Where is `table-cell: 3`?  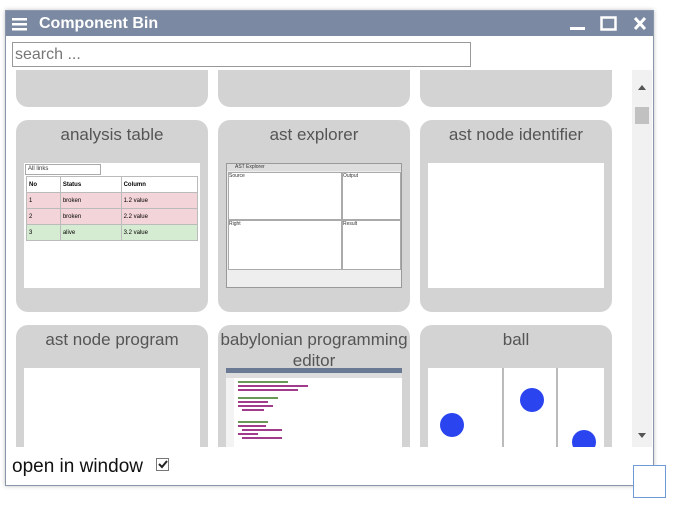
table-cell: 3 is located at coordinates (43, 232).